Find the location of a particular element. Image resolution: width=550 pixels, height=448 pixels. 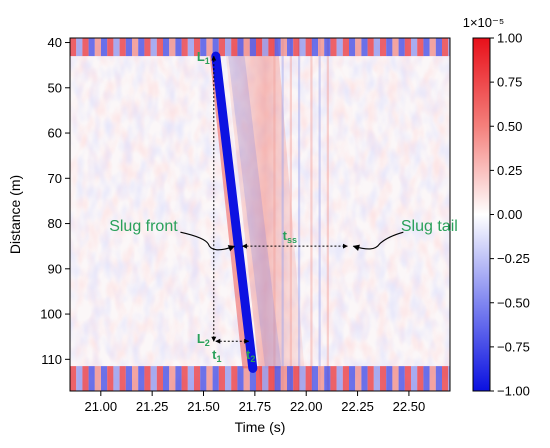

colorbar-tick-label: −0.75 is located at coordinates (513, 346).